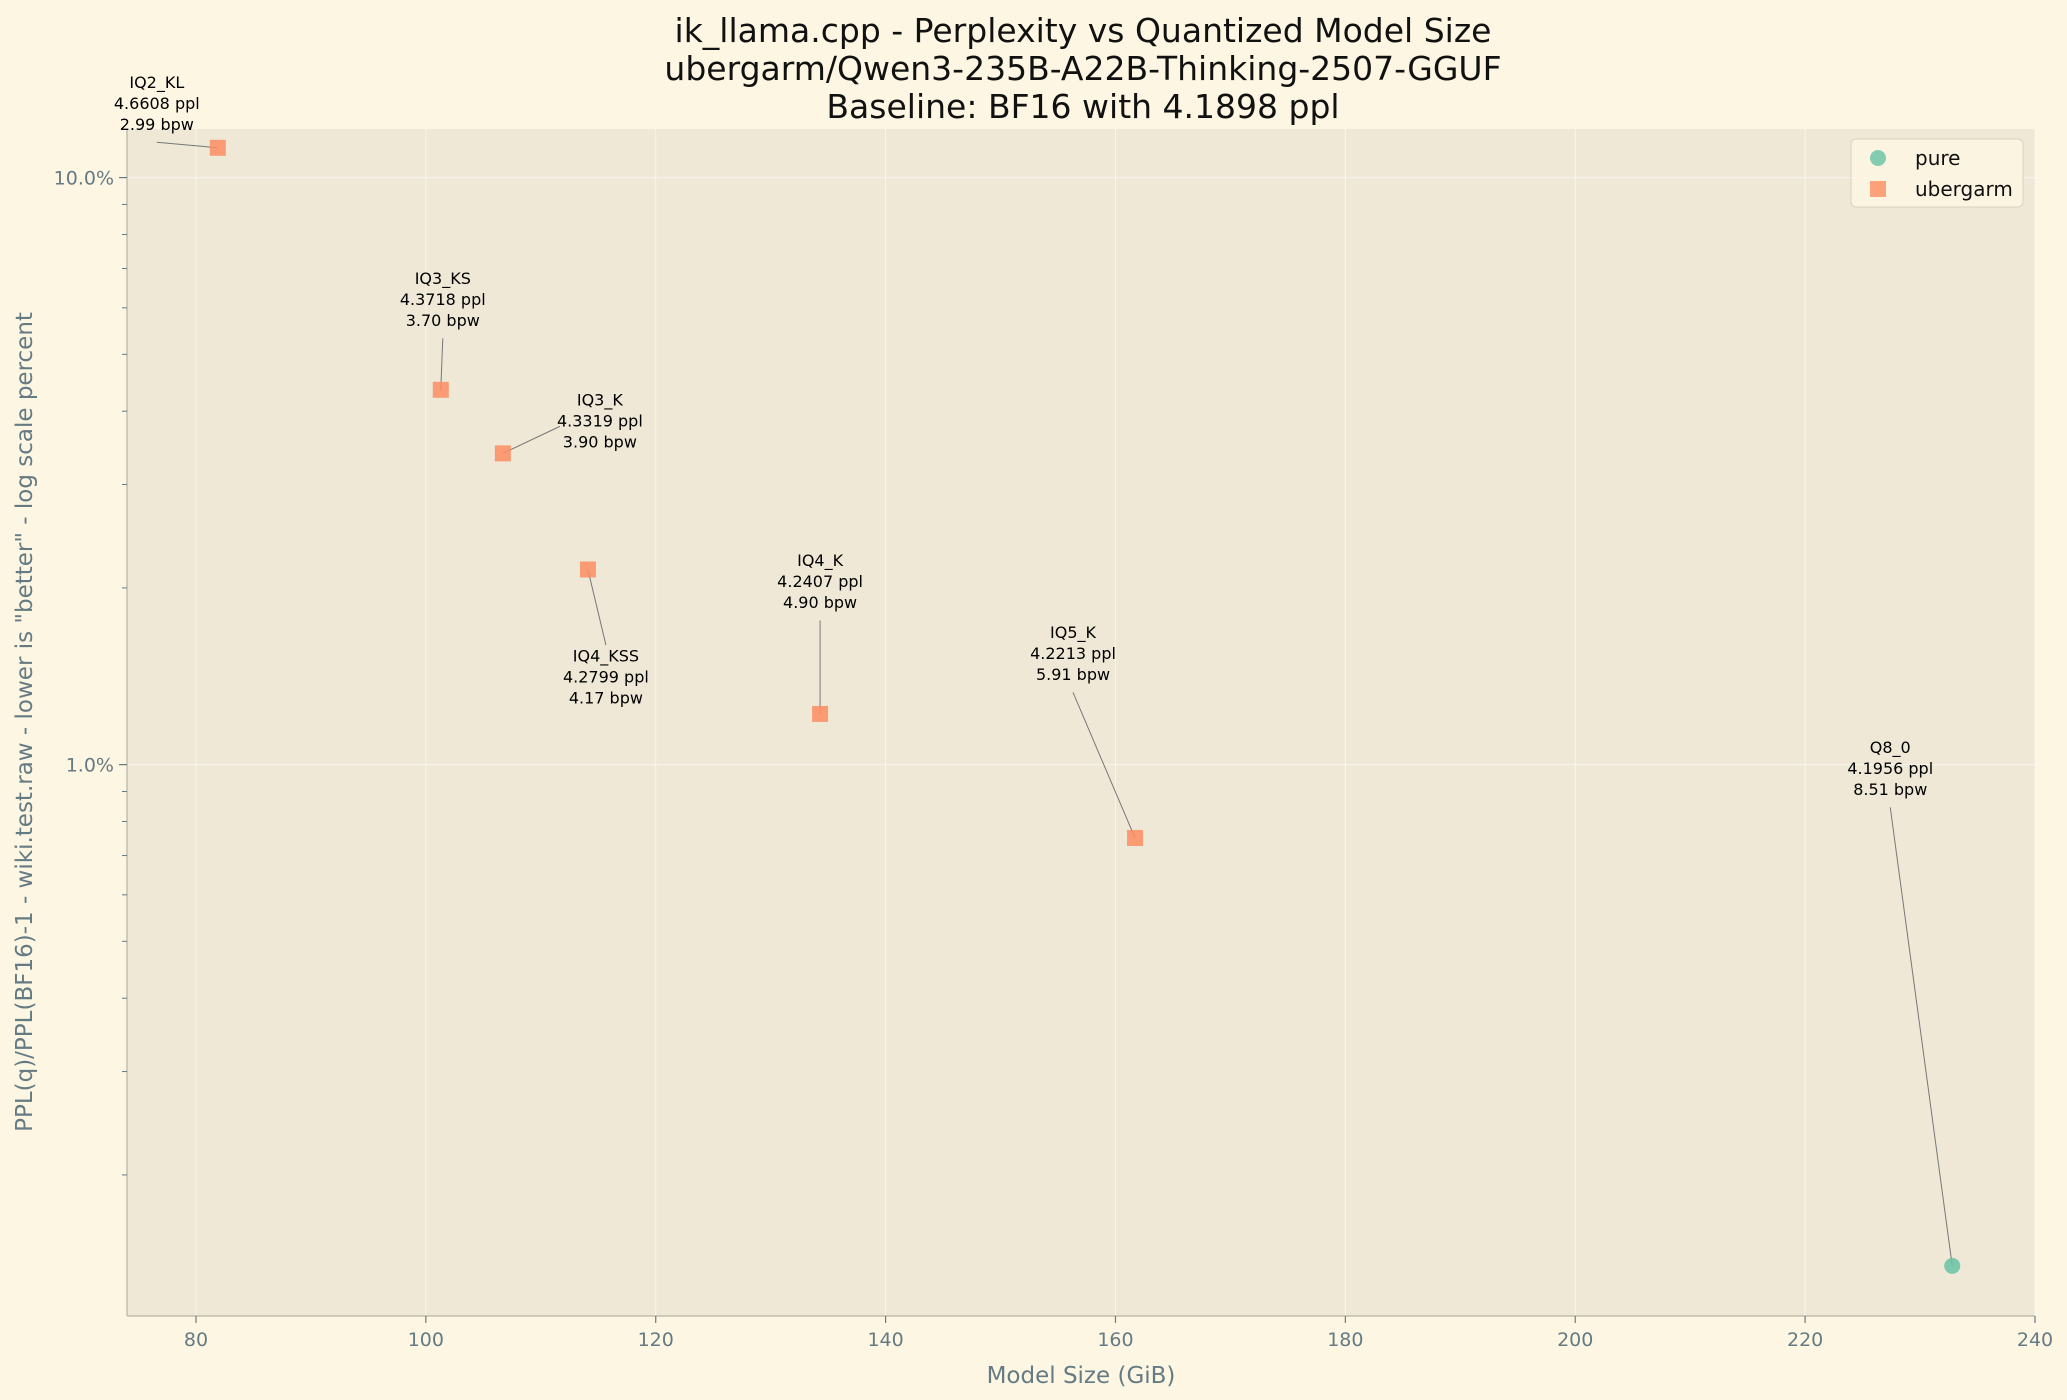  What do you see at coordinates (600, 420) in the screenshot?
I see `annotation-label: 4.3319 ppl` at bounding box center [600, 420].